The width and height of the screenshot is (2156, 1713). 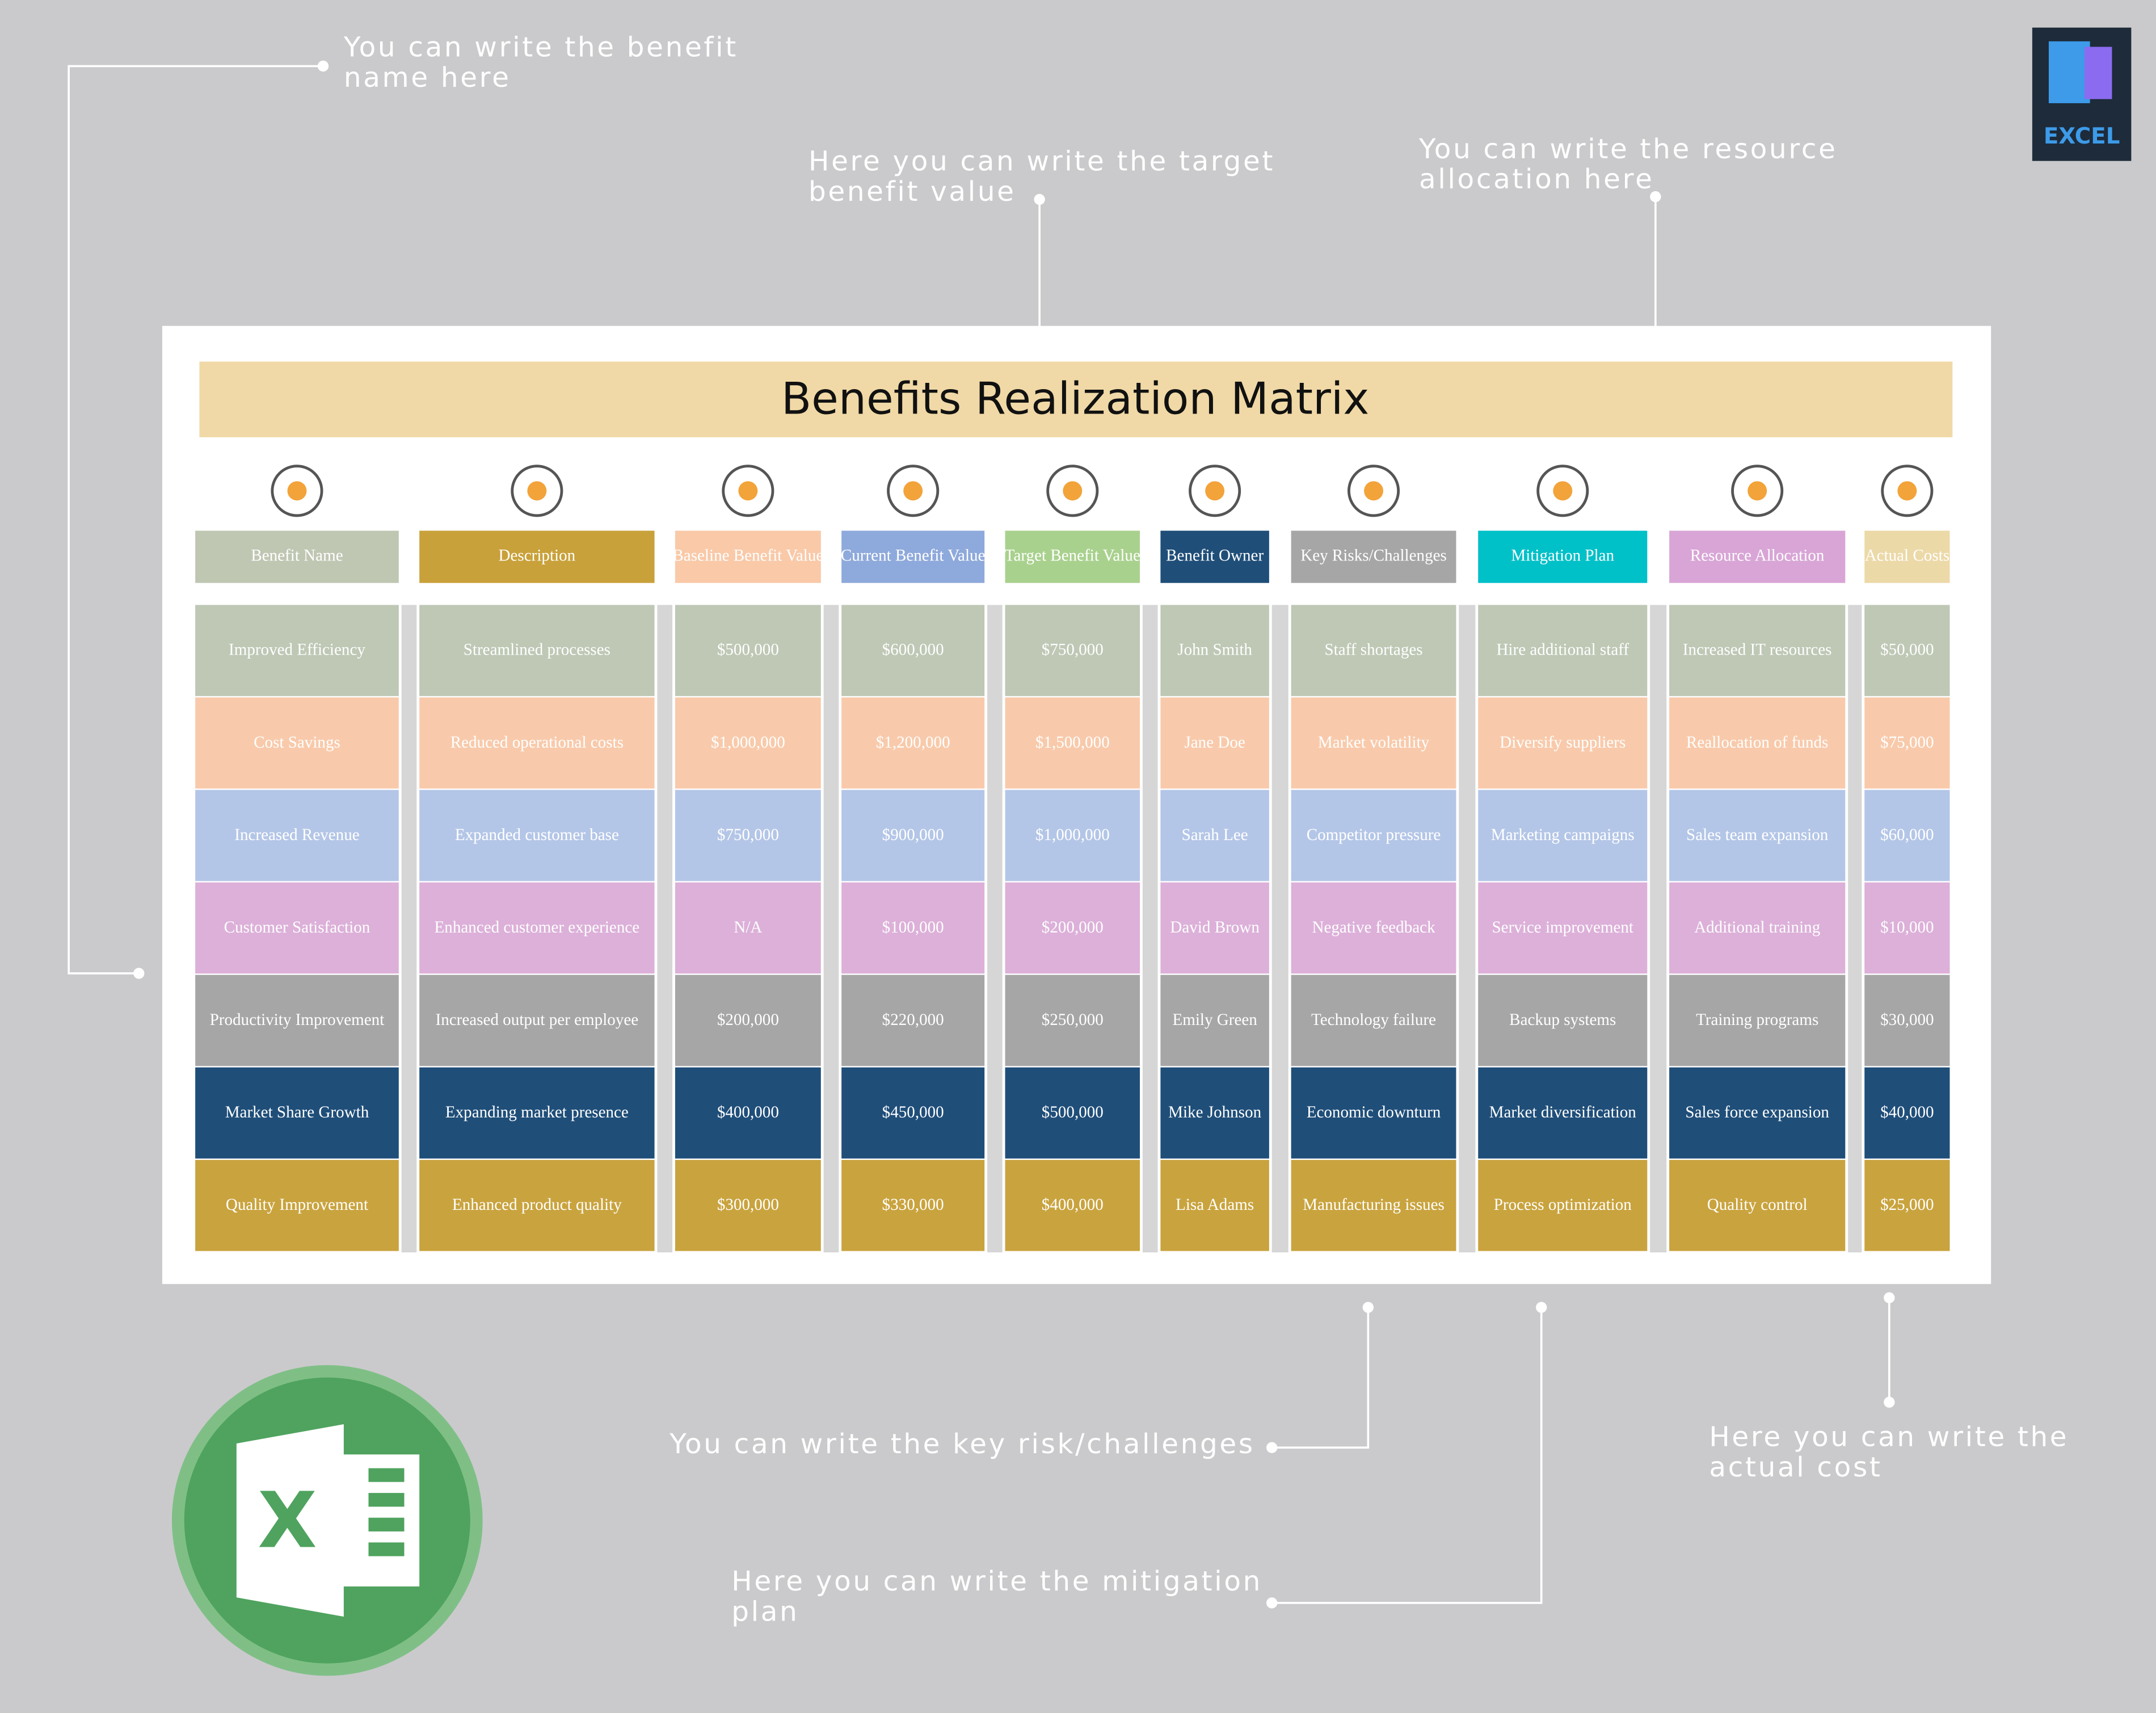 I want to click on header-label: Resource Allocation, so click(x=1758, y=555).